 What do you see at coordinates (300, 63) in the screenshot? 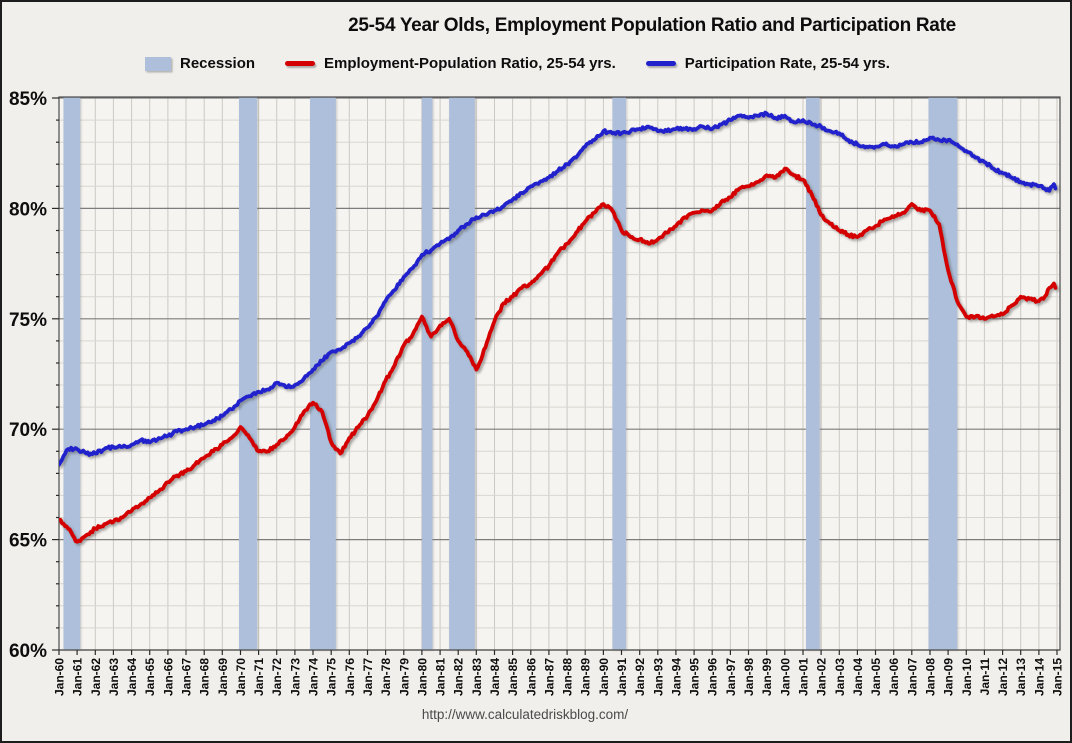
I see `red-line-swatch-icon` at bounding box center [300, 63].